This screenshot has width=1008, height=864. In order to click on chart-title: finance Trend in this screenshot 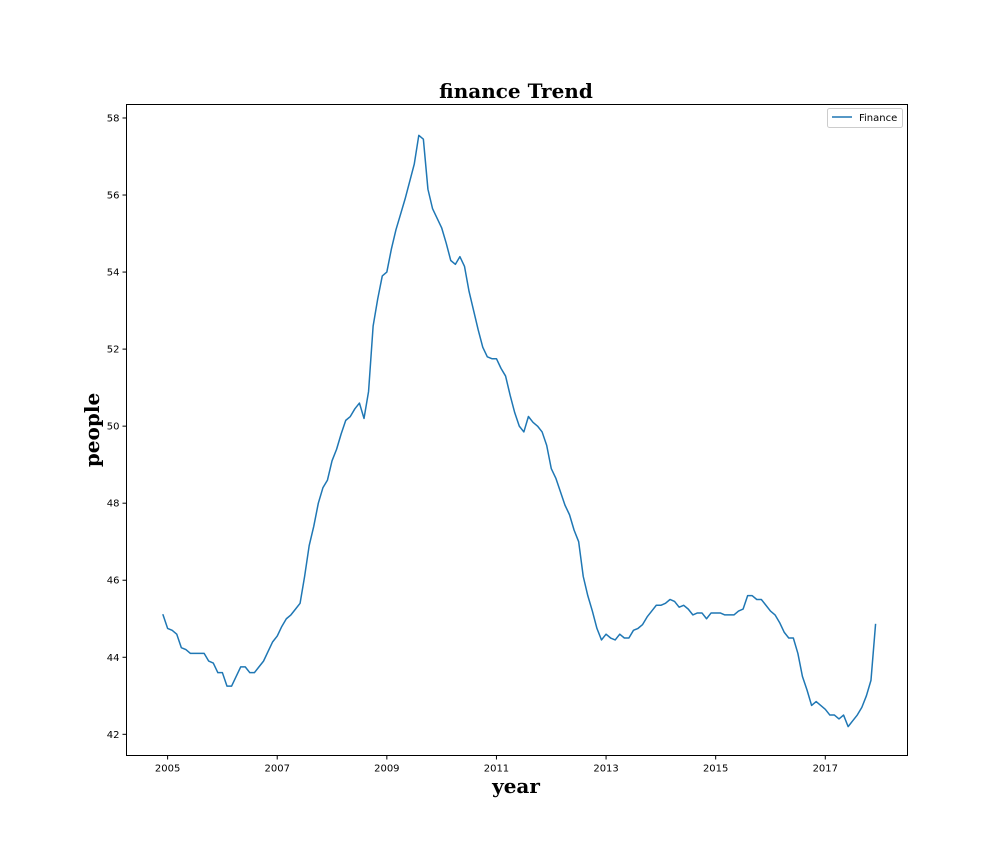, I will do `click(516, 91)`.